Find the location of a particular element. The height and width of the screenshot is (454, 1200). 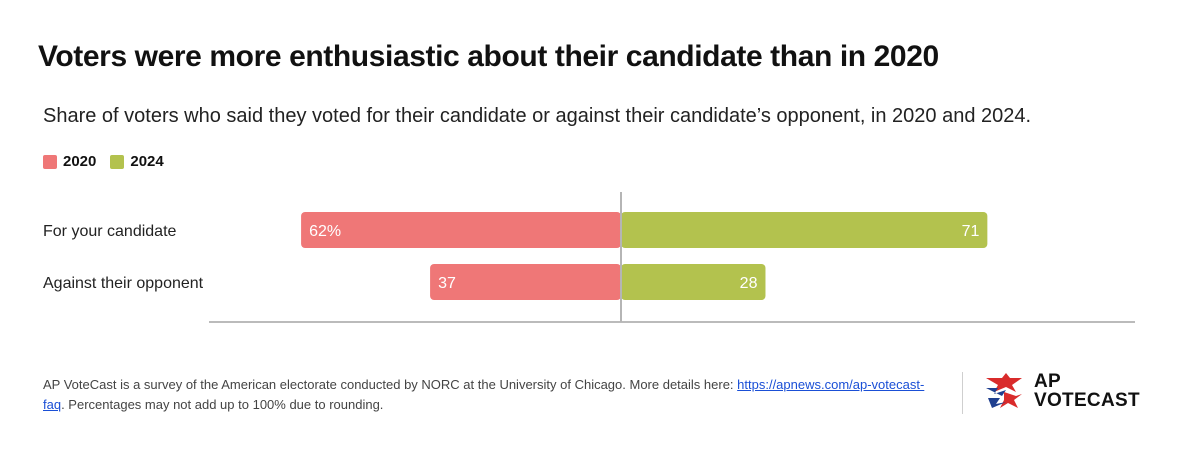

category-label: For your candidate is located at coordinates (110, 231).